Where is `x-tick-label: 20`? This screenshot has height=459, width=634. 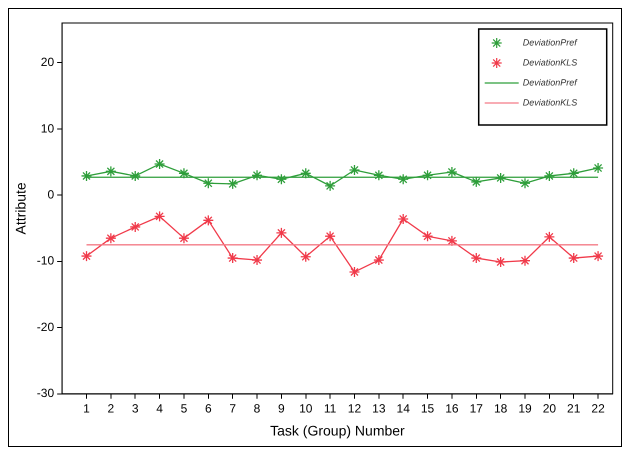 x-tick-label: 20 is located at coordinates (549, 408).